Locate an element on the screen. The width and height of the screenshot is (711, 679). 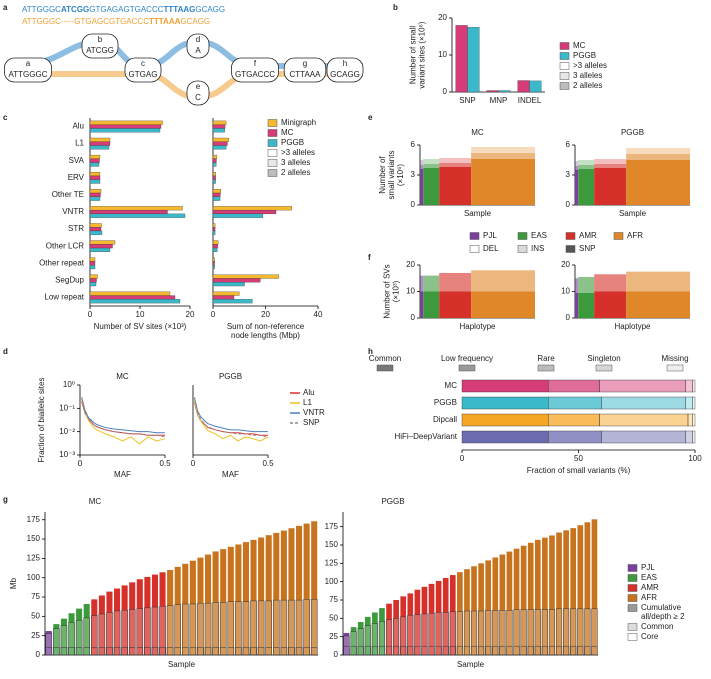
y-tick-label: 20 is located at coordinates (565, 264).